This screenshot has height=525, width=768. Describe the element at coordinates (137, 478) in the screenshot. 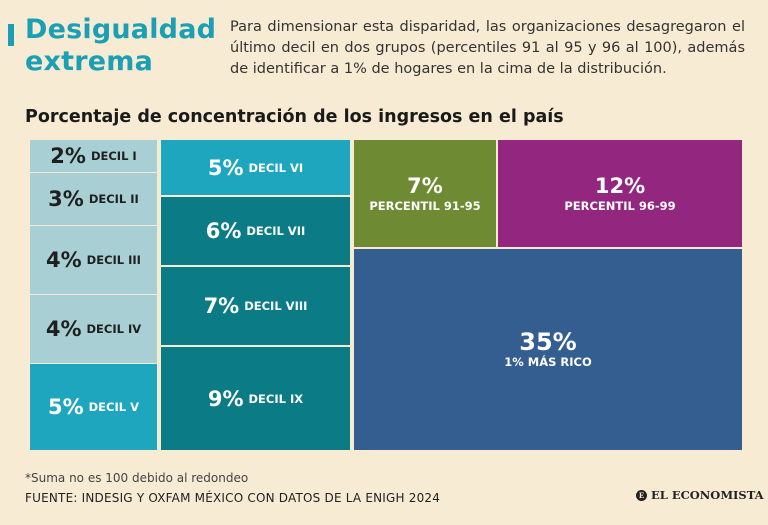

I see `footnote: *Suma no es 100 debido al redondeo` at that location.